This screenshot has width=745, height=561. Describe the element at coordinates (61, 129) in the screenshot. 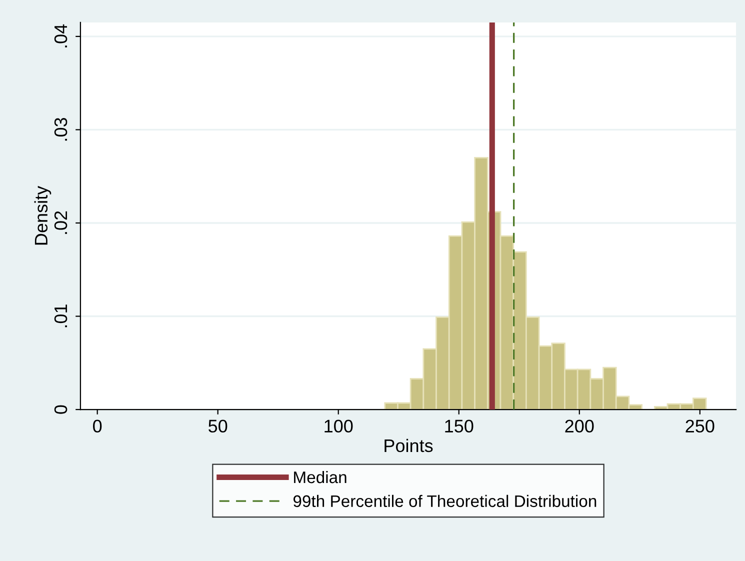

I see `y-tick-label: .03` at that location.